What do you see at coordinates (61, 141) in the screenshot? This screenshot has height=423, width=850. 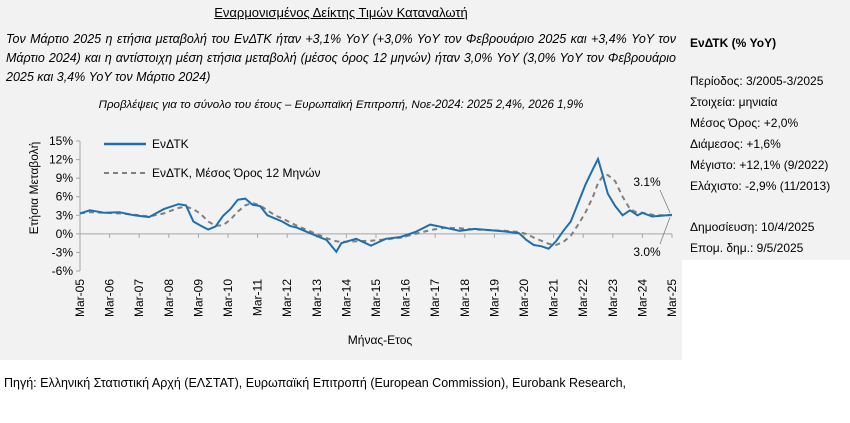 I see `y-tick-label: 15%` at bounding box center [61, 141].